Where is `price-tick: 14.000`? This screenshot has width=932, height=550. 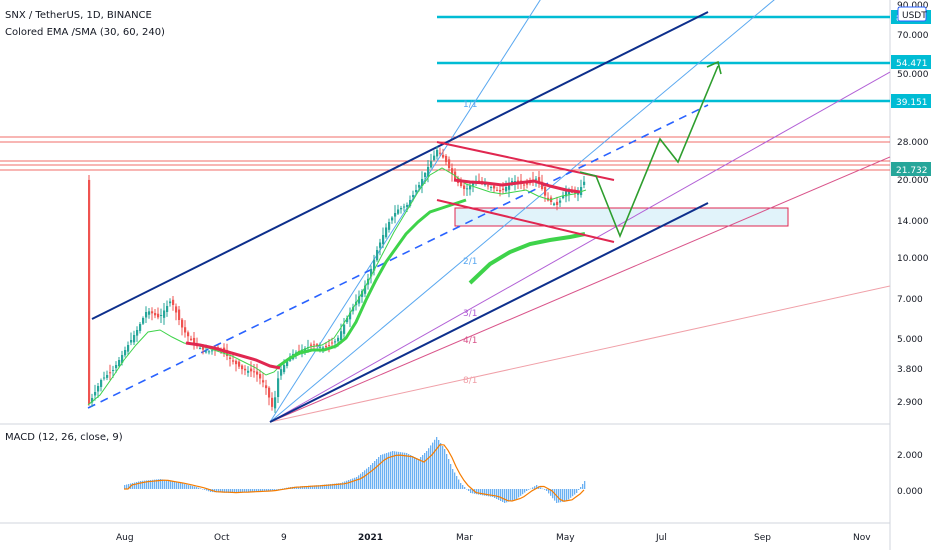
price-tick: 14.000 is located at coordinates (913, 222).